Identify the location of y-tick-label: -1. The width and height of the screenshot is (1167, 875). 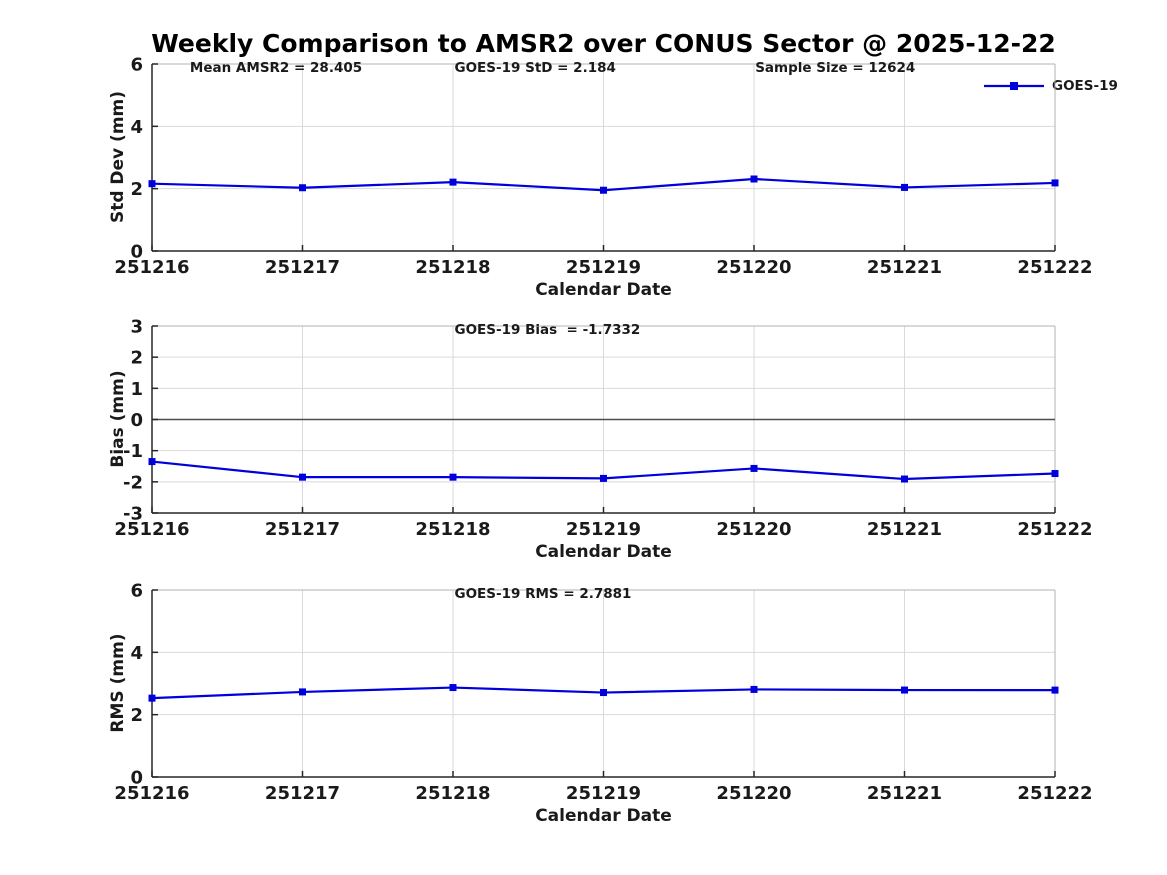
(133, 451).